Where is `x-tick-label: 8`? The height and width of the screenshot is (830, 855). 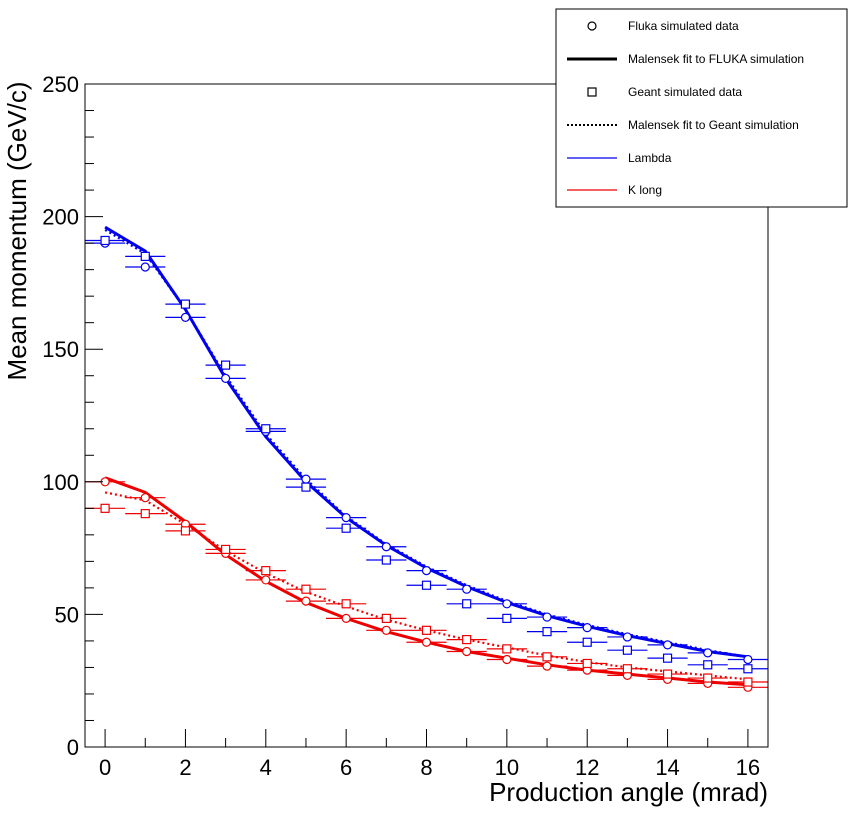 x-tick-label: 8 is located at coordinates (426, 767).